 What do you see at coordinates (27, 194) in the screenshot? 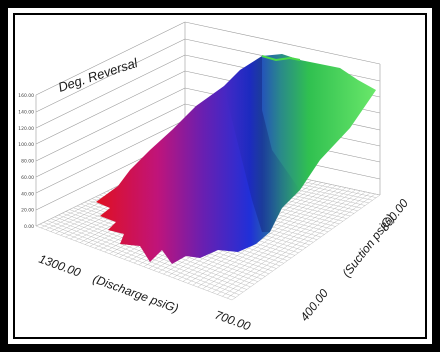
I see `y-tick-label: 40.00` at bounding box center [27, 194].